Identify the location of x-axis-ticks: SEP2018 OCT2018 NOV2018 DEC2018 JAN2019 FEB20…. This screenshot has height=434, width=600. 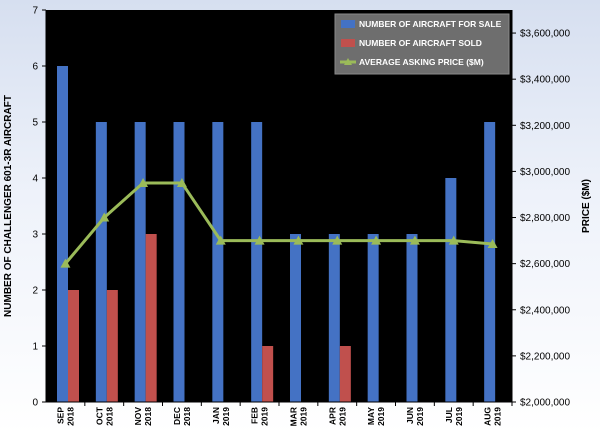
(284, 414).